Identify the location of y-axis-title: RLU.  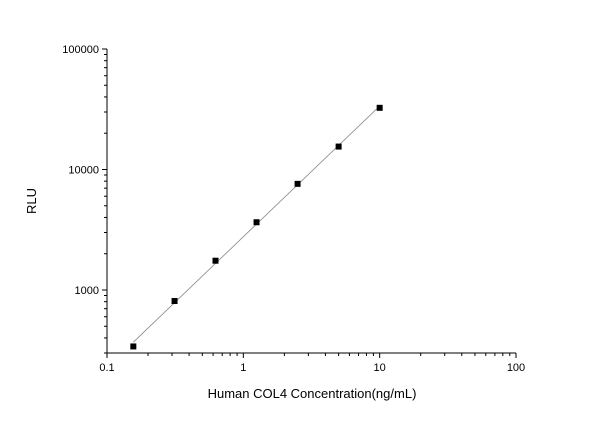
(31, 201).